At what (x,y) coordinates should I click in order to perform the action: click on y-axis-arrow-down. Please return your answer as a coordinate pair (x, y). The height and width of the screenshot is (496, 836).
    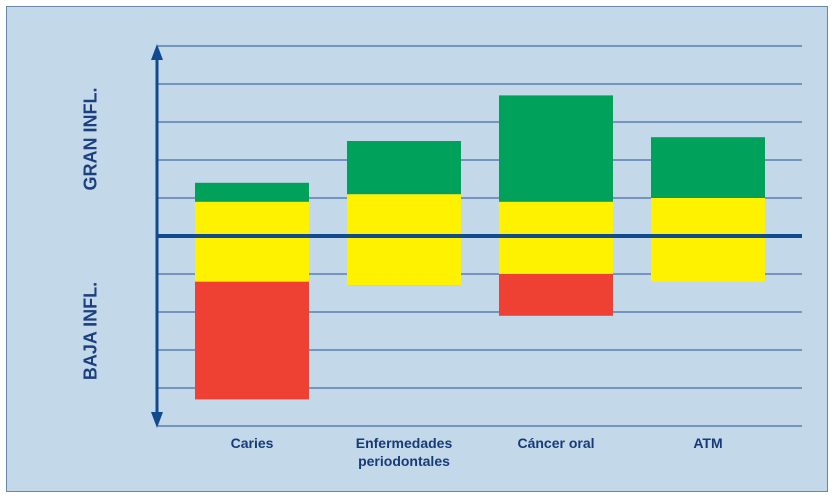
    Looking at the image, I should click on (157, 420).